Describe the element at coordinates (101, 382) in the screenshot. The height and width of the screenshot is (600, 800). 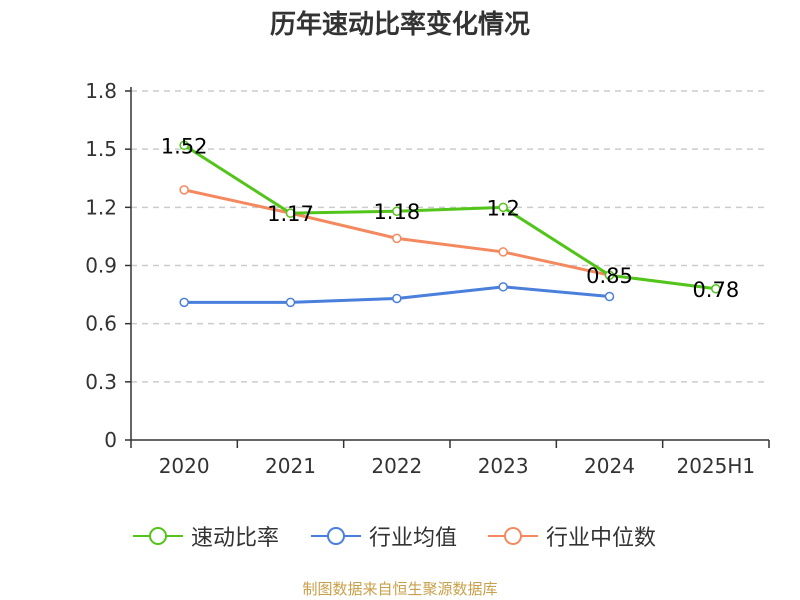
I see `y-tick-label: 0.3` at that location.